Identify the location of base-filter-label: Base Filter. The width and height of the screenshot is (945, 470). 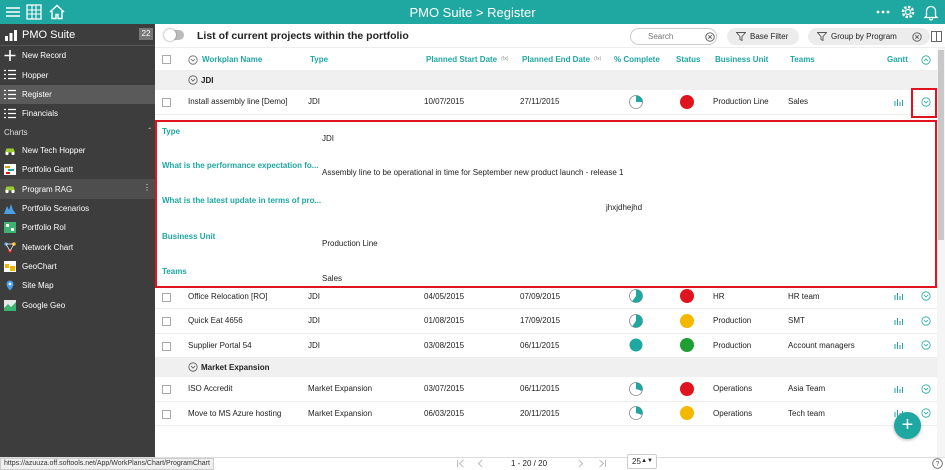
(769, 36).